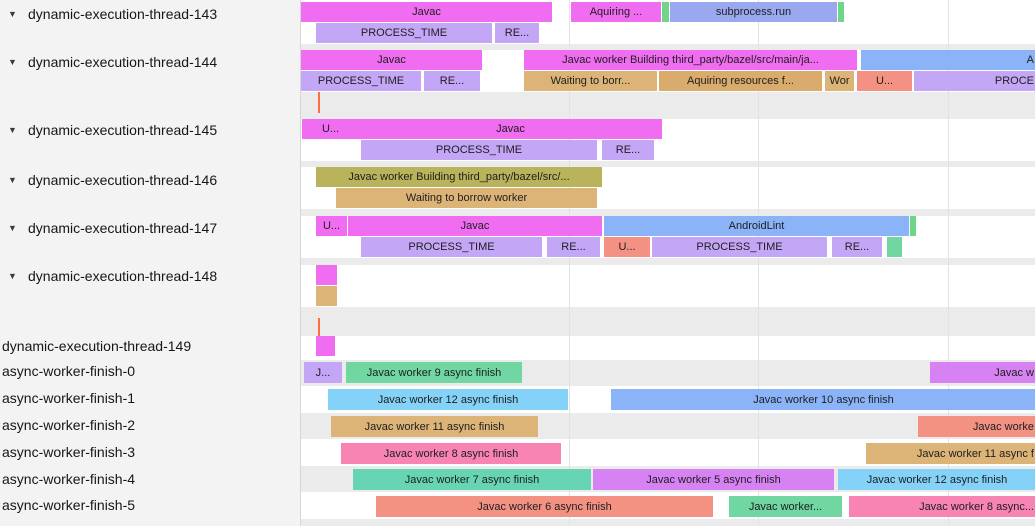 This screenshot has height=526, width=1035. I want to click on trace-slice: Javac worker 9 async finish, so click(434, 372).